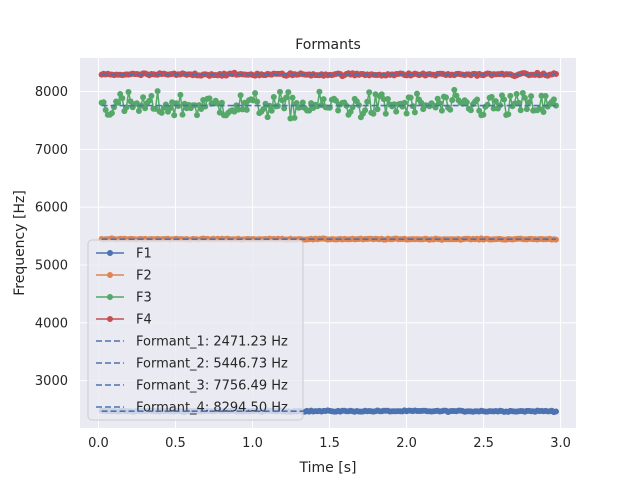 The width and height of the screenshot is (640, 480). Describe the element at coordinates (51, 265) in the screenshot. I see `y-tick-label: 5000` at that location.